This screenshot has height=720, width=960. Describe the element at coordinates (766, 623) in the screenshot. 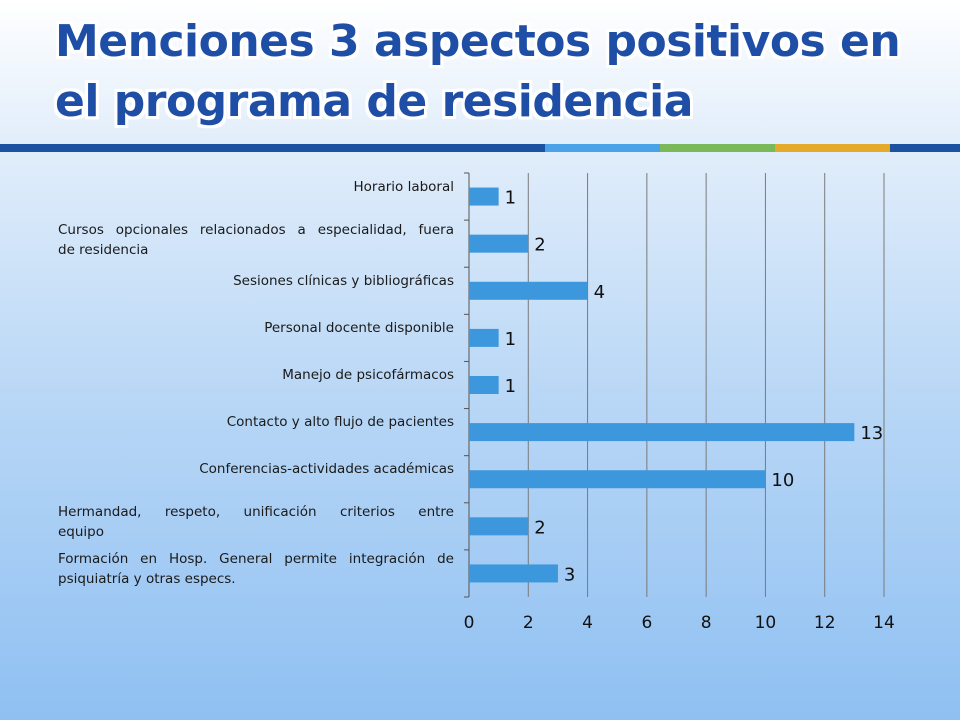

I see `x-tick-label: 10` at that location.